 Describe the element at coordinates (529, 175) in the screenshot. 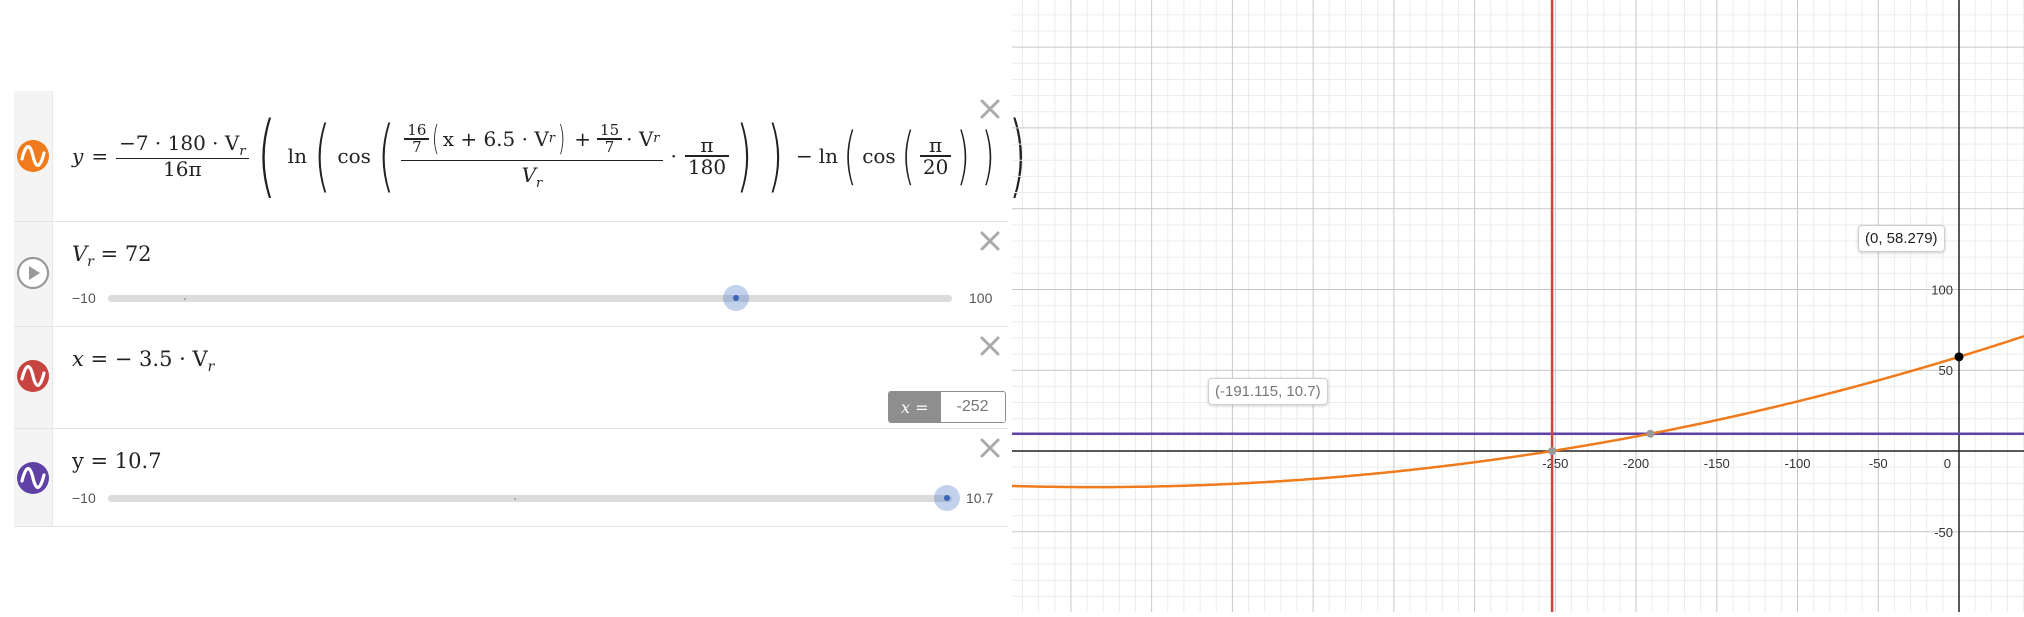

I see `big-denominator: V` at that location.